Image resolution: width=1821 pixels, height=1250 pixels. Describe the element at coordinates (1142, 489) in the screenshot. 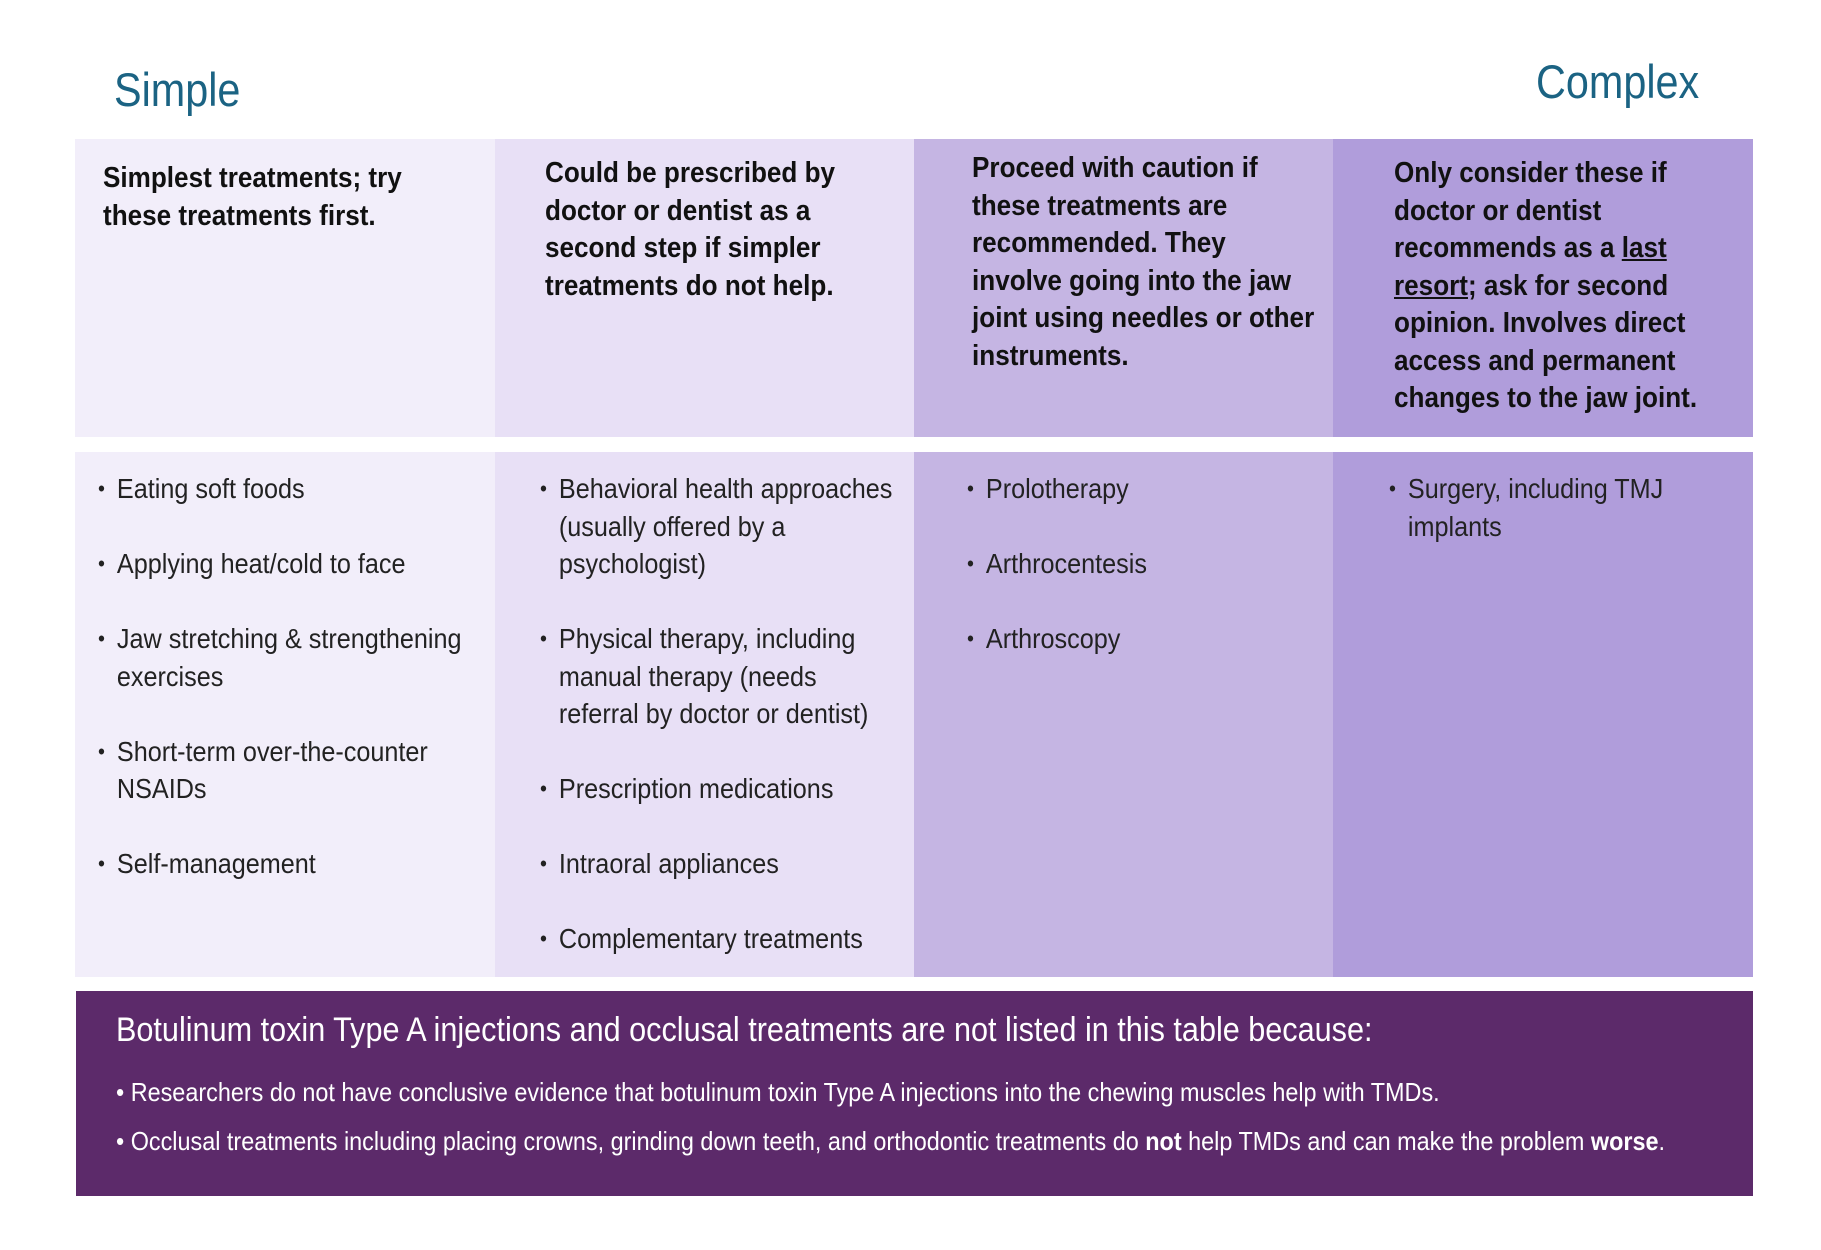

I see `bullet-item: Prolotherapy` at that location.